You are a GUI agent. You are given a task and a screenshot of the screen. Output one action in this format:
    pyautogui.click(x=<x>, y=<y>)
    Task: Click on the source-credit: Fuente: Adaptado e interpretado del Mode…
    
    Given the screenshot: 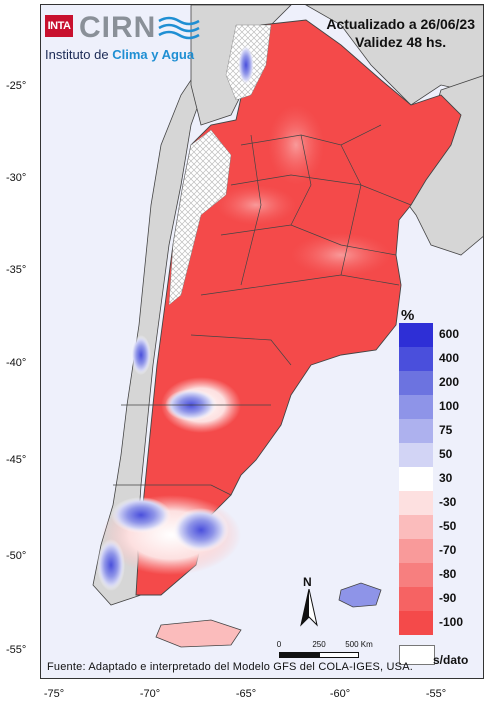 What is the action you would take?
    pyautogui.click(x=230, y=667)
    